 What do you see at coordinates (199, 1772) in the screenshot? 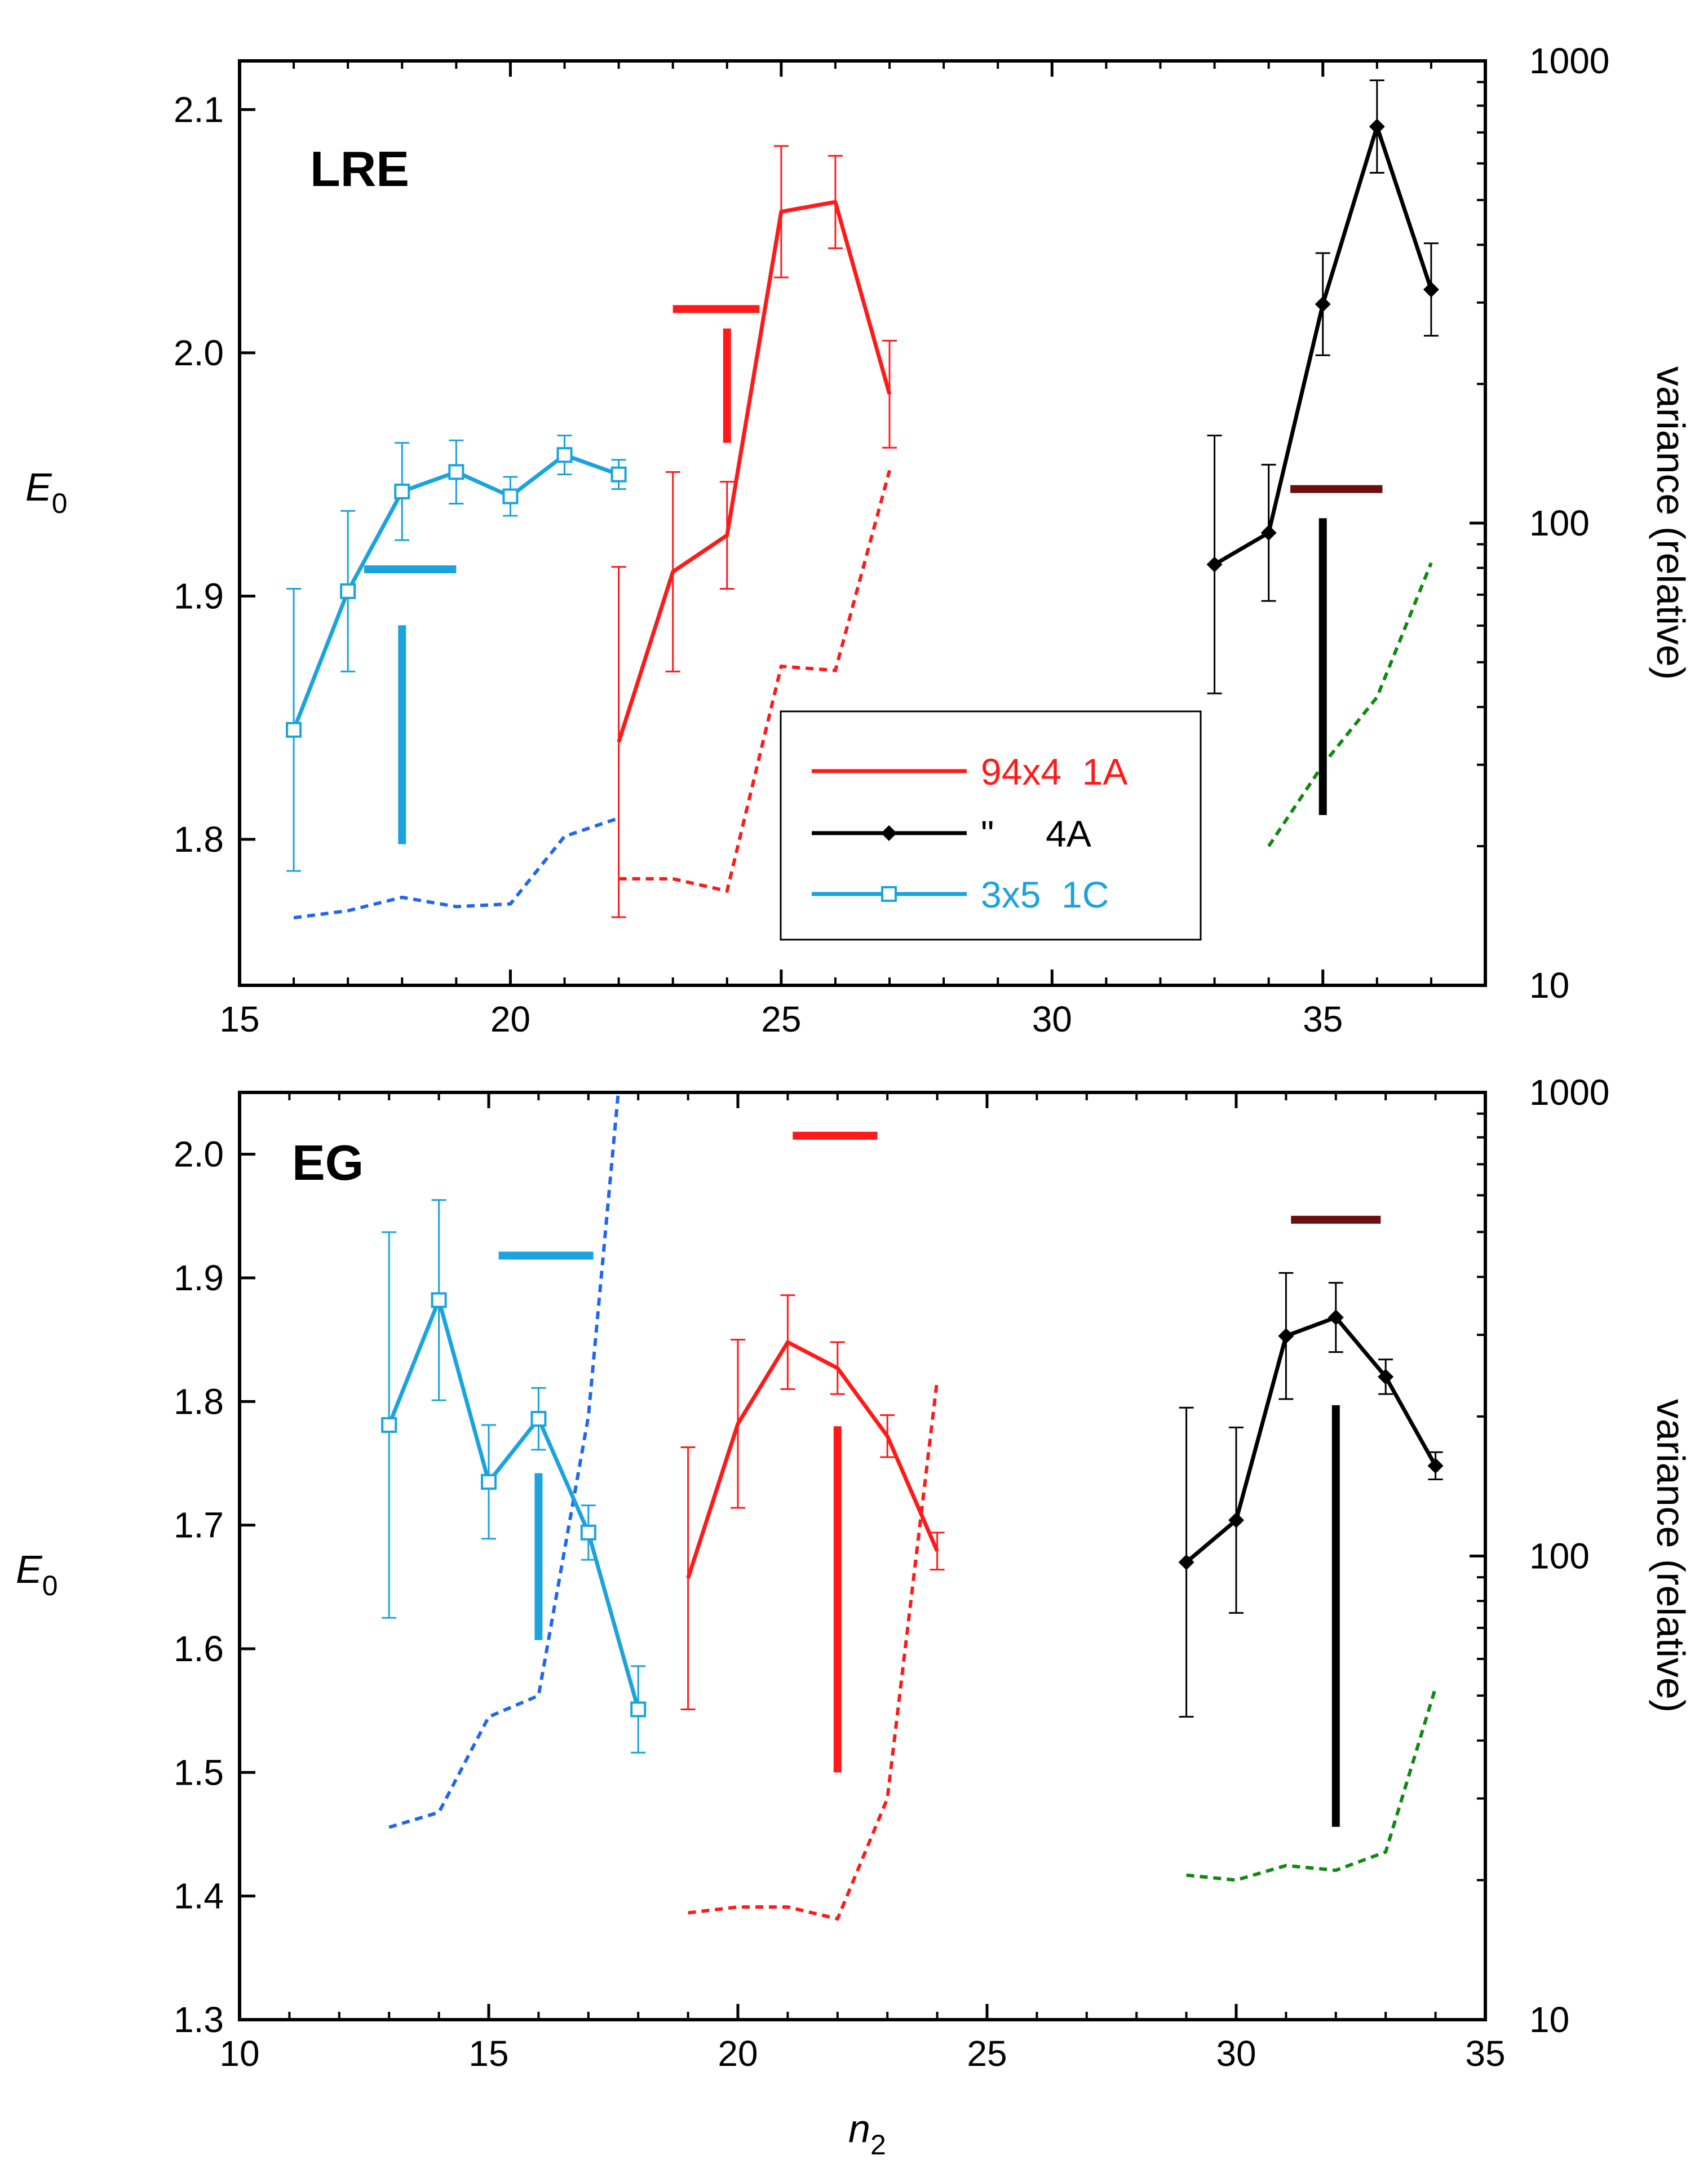
I see `y-tick-label: 1.5` at bounding box center [199, 1772].